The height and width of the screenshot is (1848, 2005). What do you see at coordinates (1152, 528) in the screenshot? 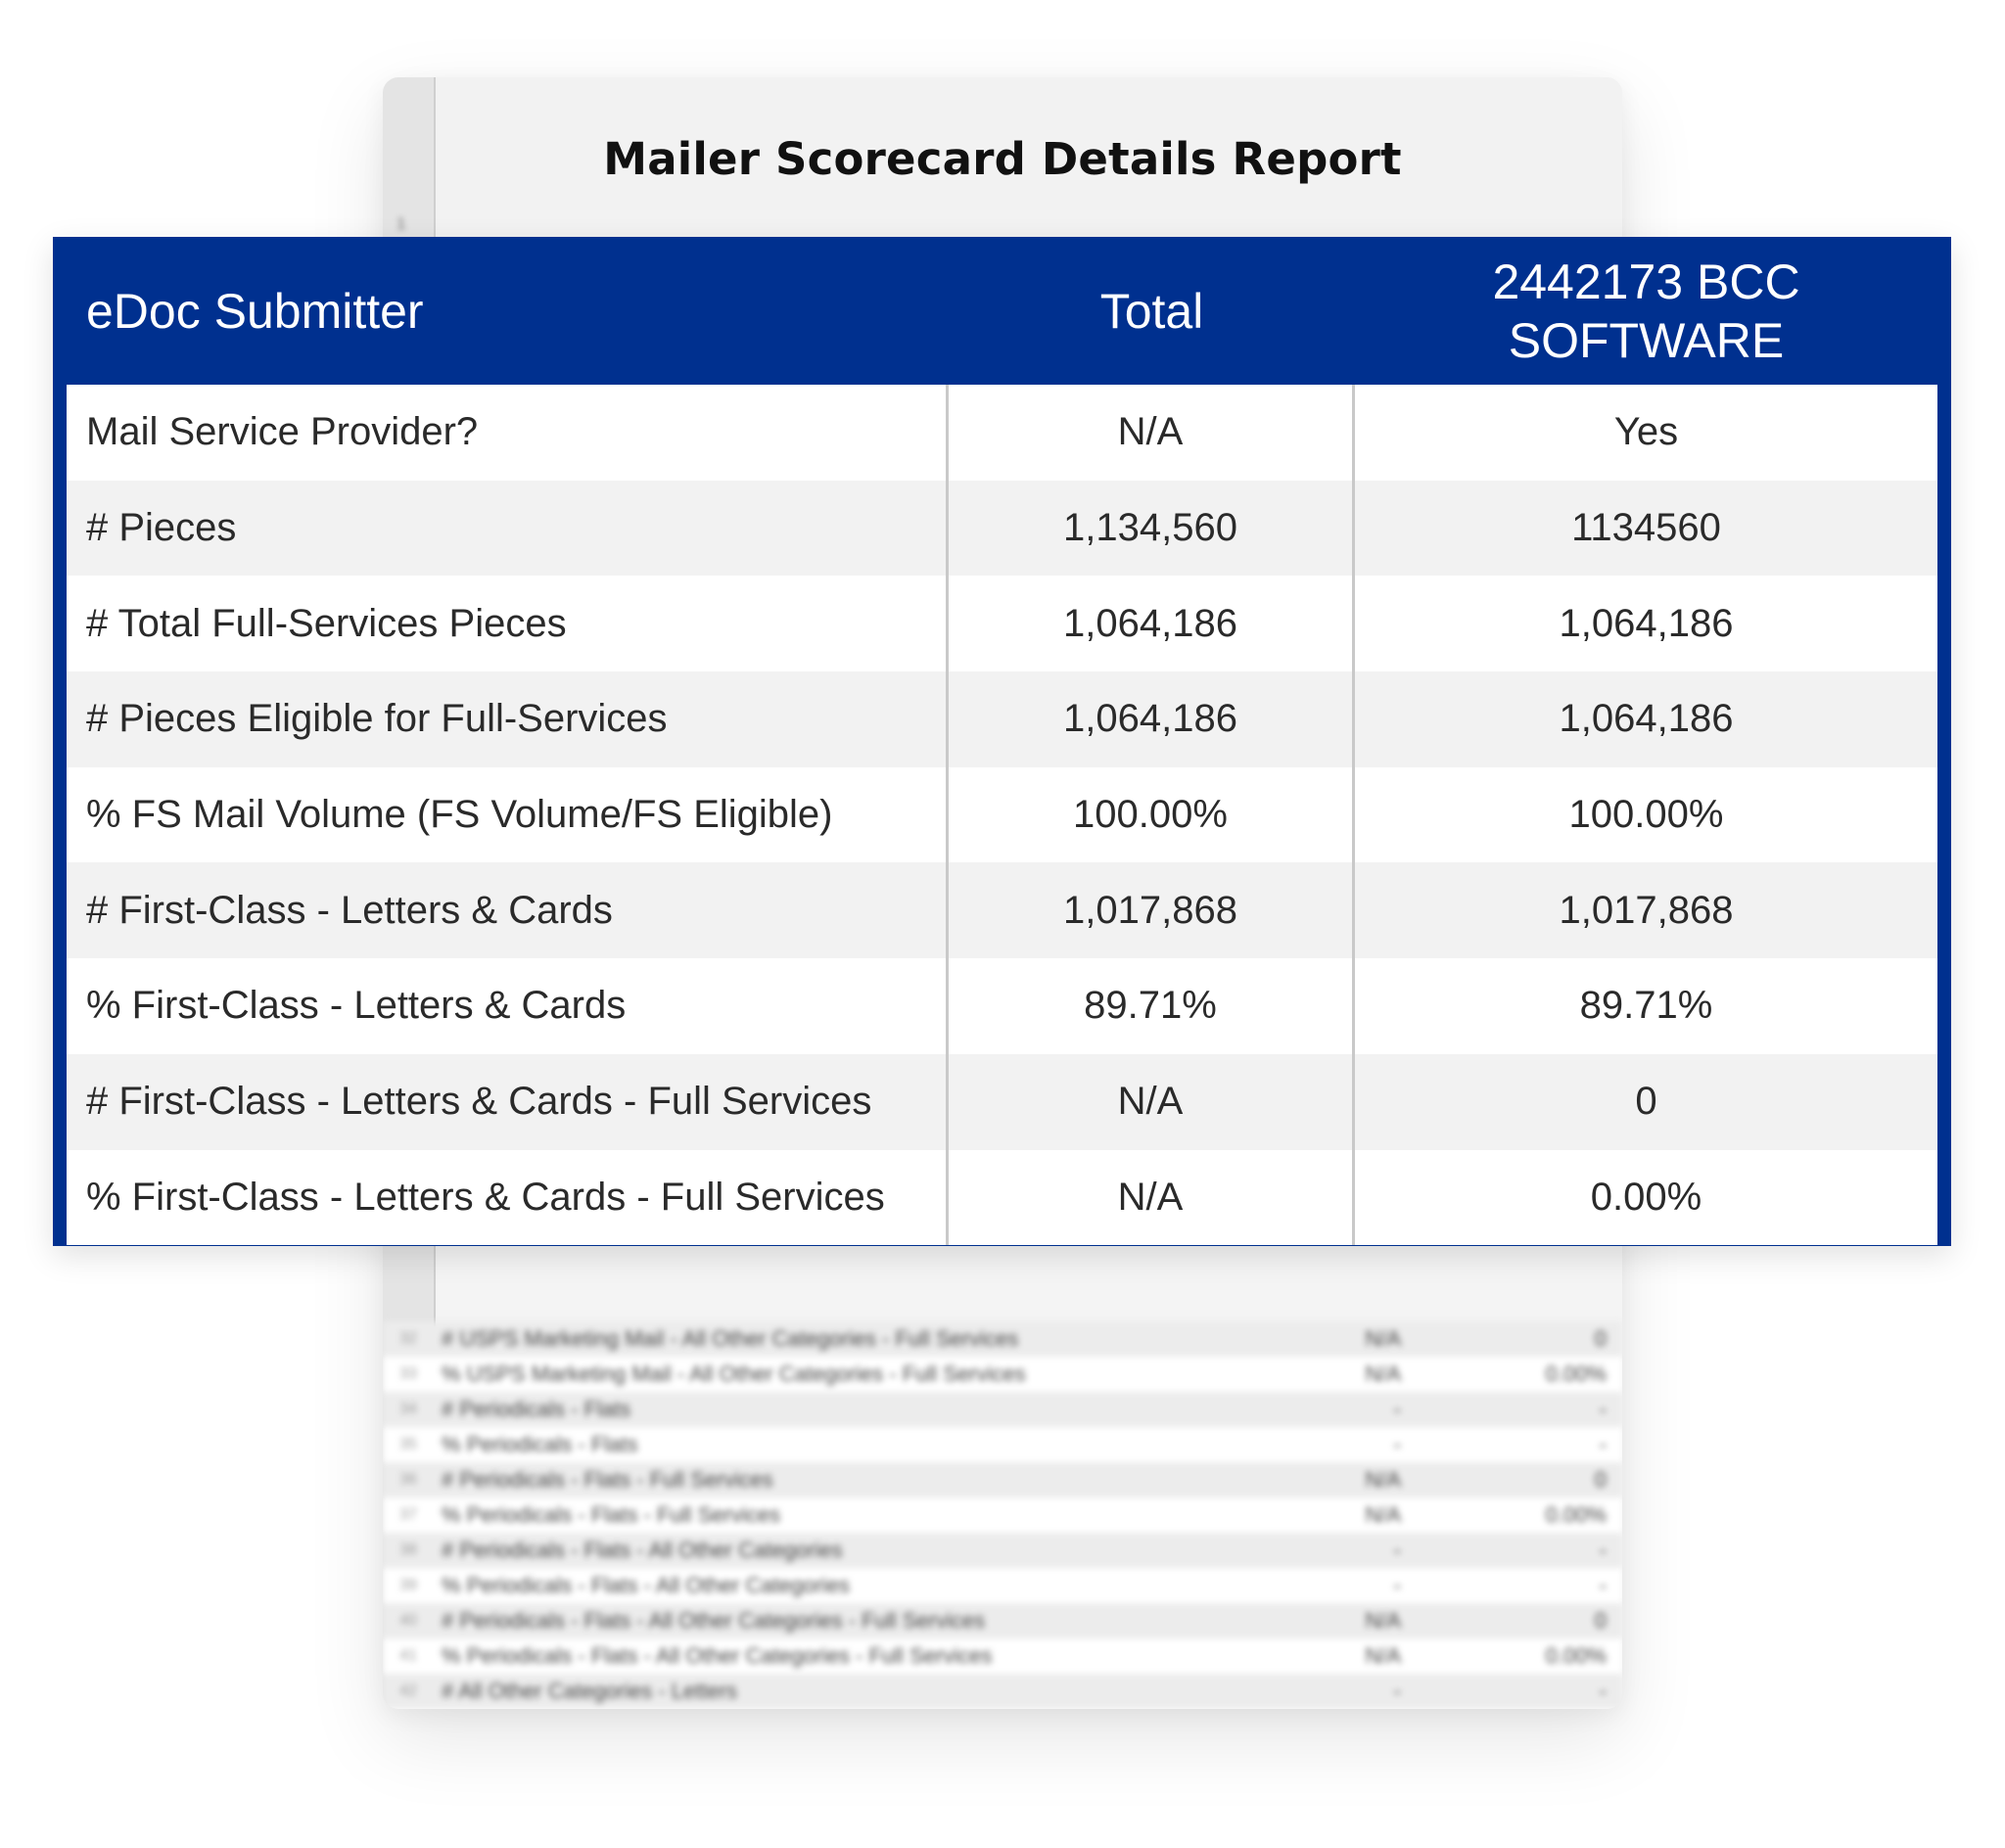
I see `row-total: 1,134,560` at bounding box center [1152, 528].